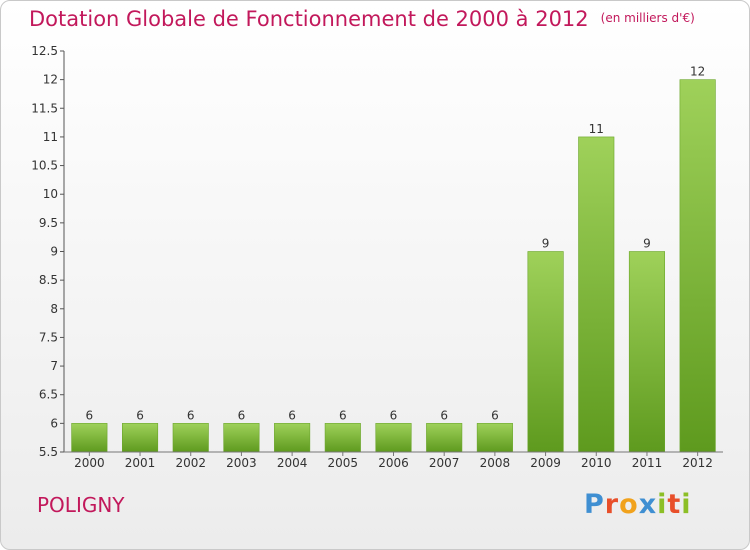 Image resolution: width=750 pixels, height=550 pixels. What do you see at coordinates (54, 252) in the screenshot?
I see `y-tick-label: 9` at bounding box center [54, 252].